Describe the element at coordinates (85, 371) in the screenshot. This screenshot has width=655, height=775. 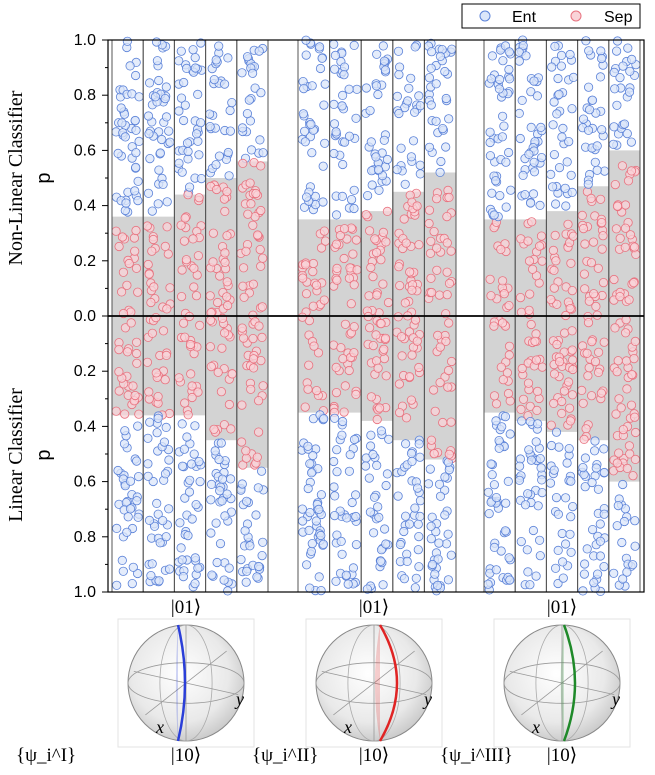
I see `y-tick-label: 0.2` at that location.